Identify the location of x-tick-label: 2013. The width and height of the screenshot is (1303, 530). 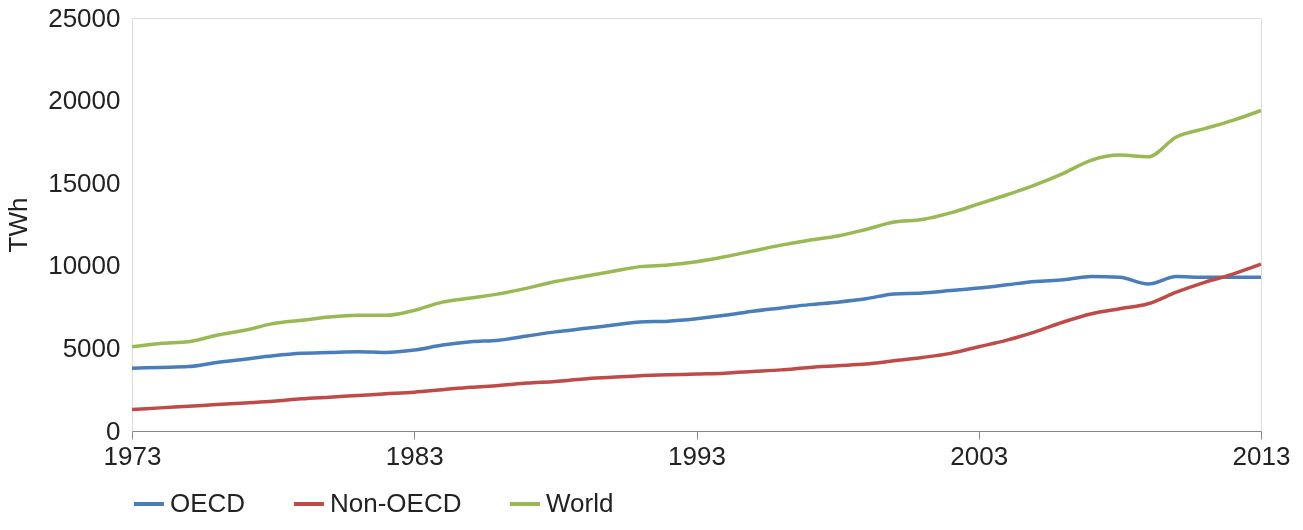
(1261, 455).